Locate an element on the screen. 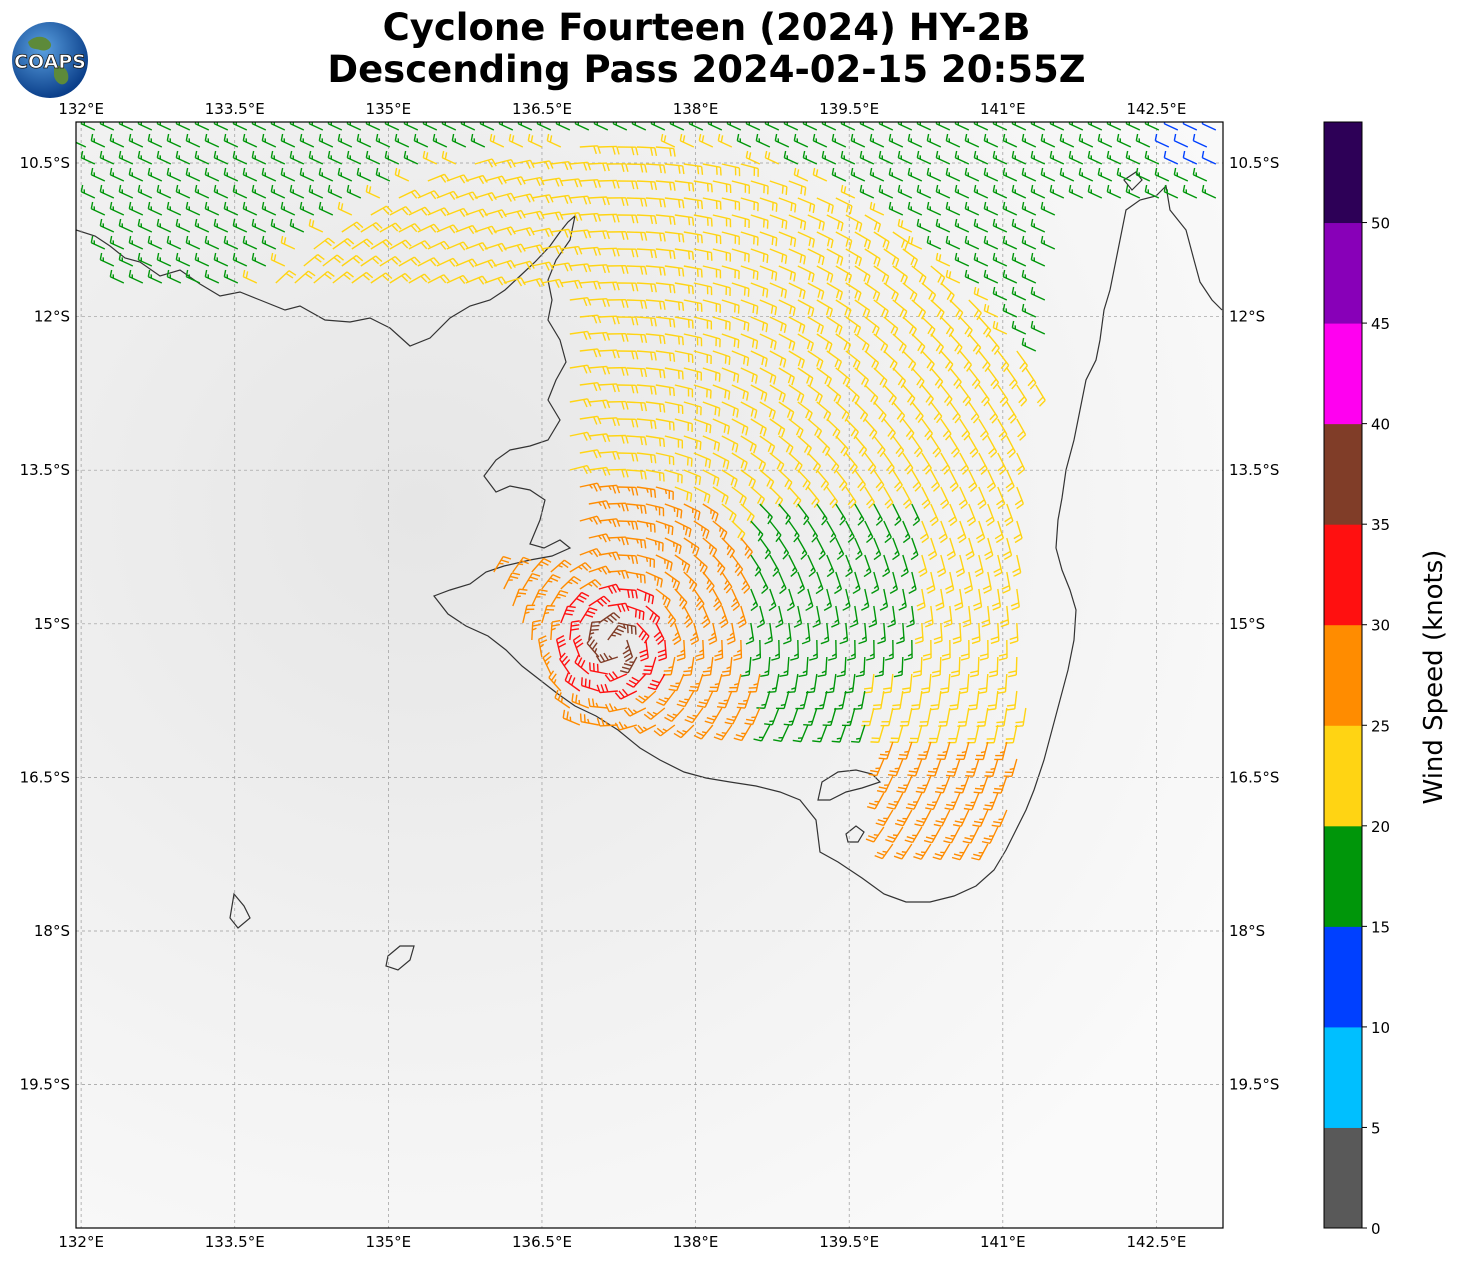 This screenshot has width=1461, height=1264. colorbar-tick-label: 40 is located at coordinates (1380, 425).